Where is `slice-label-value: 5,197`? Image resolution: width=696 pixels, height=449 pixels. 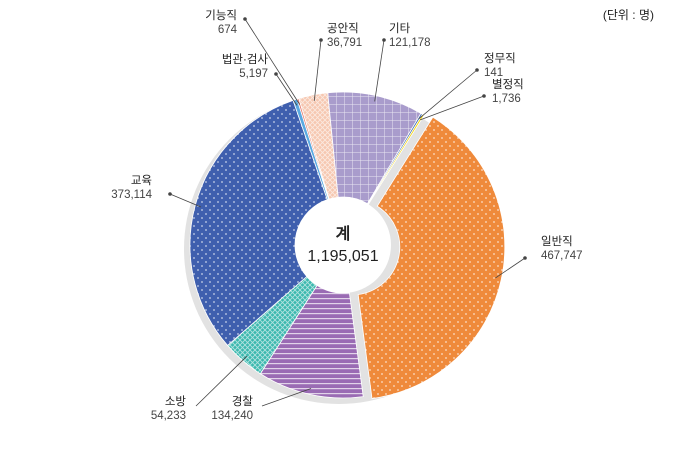 slice-label-value: 5,197 is located at coordinates (253, 74).